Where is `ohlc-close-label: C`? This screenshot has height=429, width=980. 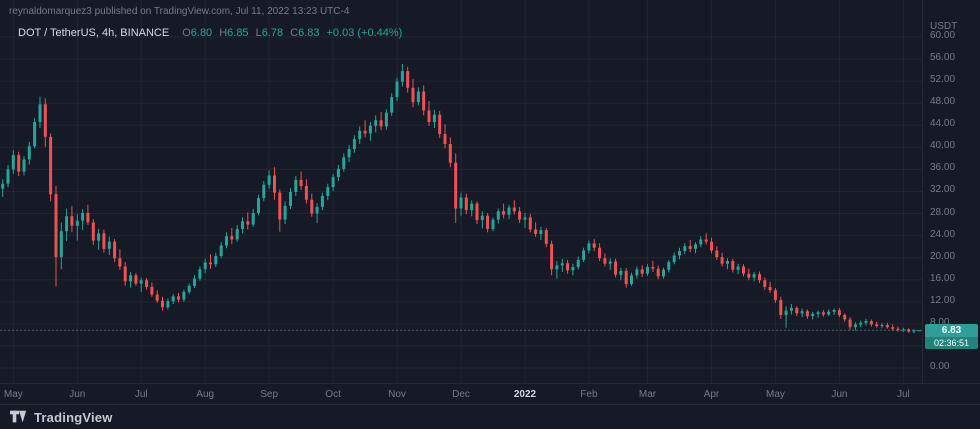
ohlc-close-label: C is located at coordinates (294, 33).